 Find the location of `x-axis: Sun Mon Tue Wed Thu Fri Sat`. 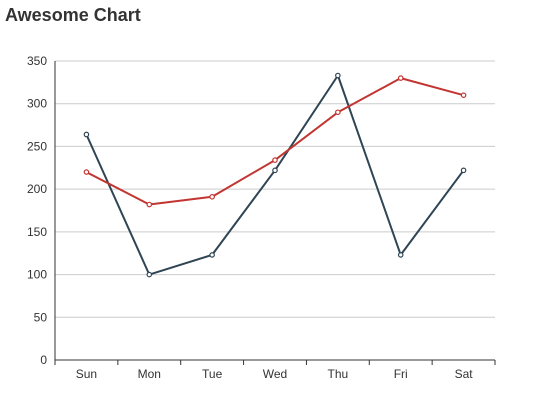

x-axis: Sun Mon Tue Wed Thu Fri Sat is located at coordinates (275, 370).